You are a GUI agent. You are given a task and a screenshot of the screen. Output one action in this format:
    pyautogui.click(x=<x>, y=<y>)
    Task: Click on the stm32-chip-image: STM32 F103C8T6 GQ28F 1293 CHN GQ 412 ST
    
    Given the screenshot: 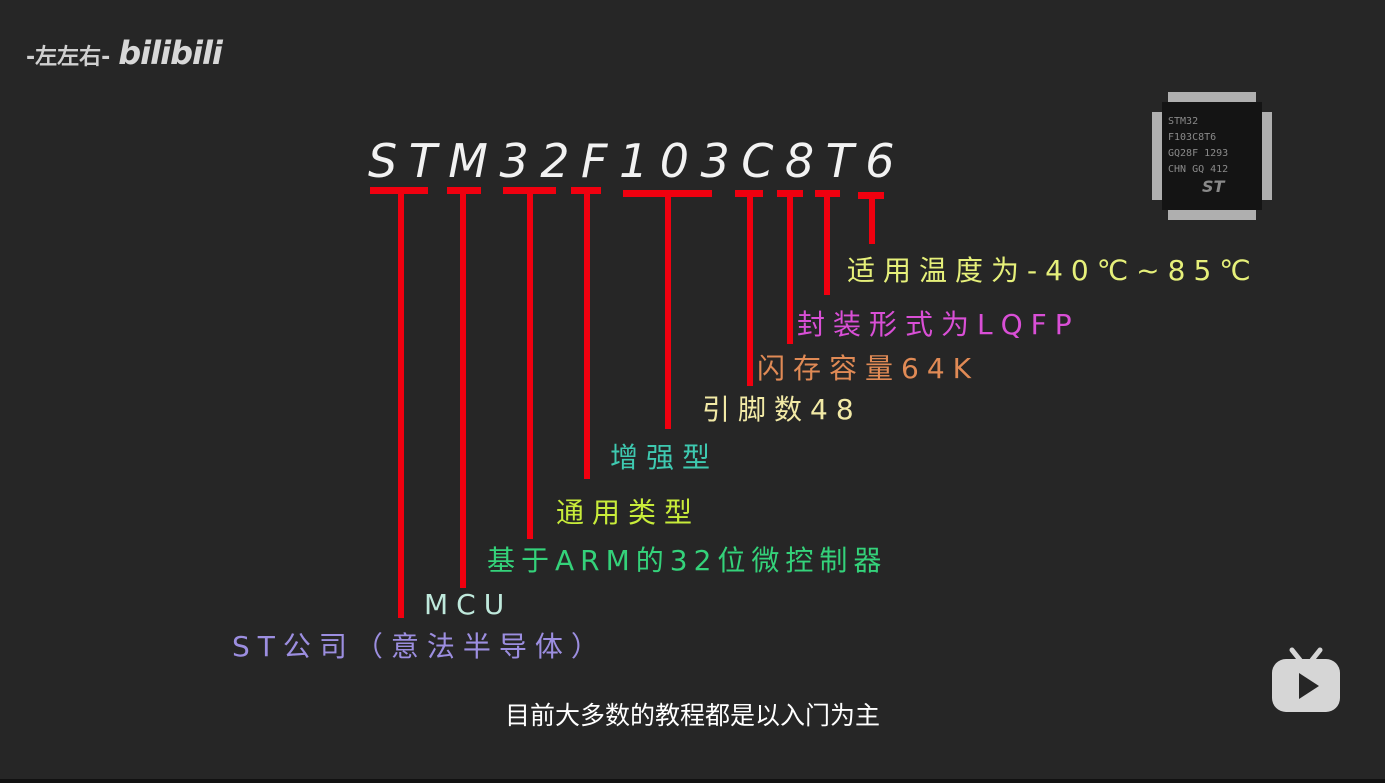 What is the action you would take?
    pyautogui.click(x=1212, y=156)
    